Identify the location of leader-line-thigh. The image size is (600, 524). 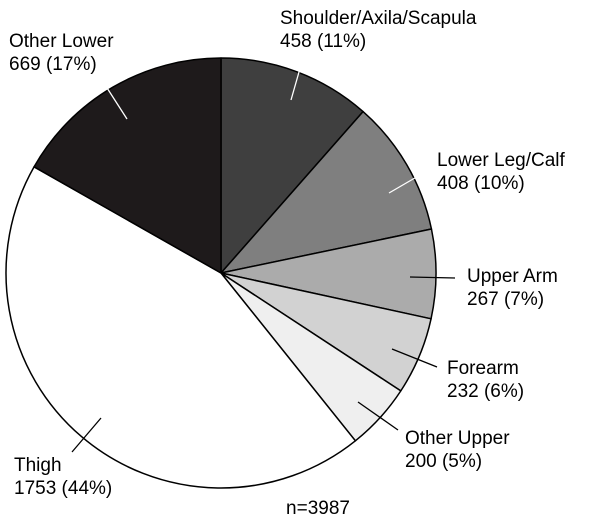
(86, 435).